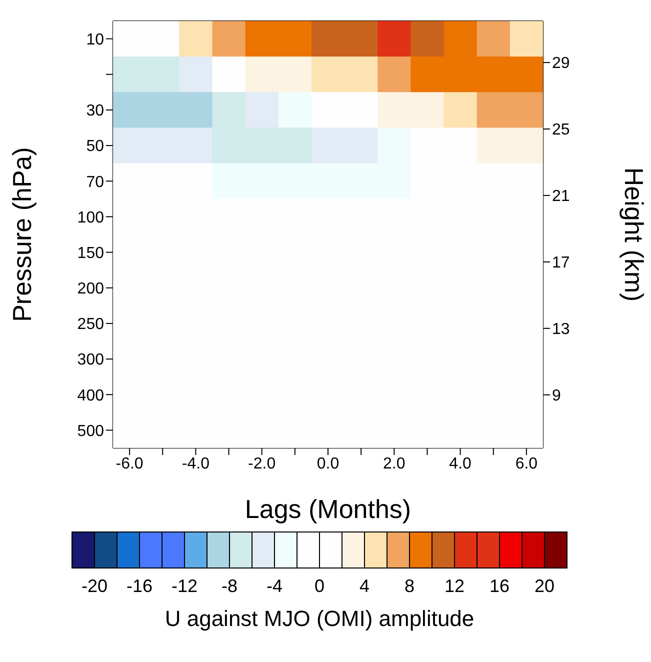 Image resolution: width=651 pixels, height=662 pixels. Describe the element at coordinates (95, 111) in the screenshot. I see `y-tick-label: 30` at that location.